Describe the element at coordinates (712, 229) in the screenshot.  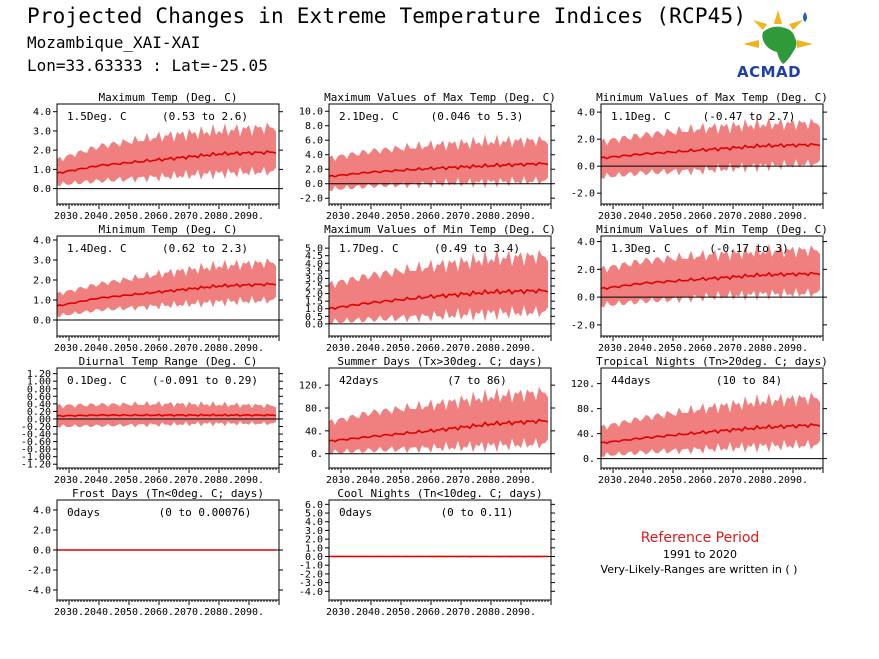
I see `chart-title: Minimum Values of Min Temp (Deg. C)` at that location.